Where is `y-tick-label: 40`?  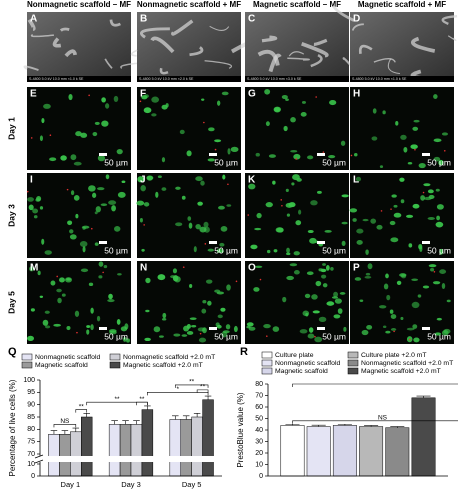 y-tick-label: 40 is located at coordinates (259, 430).